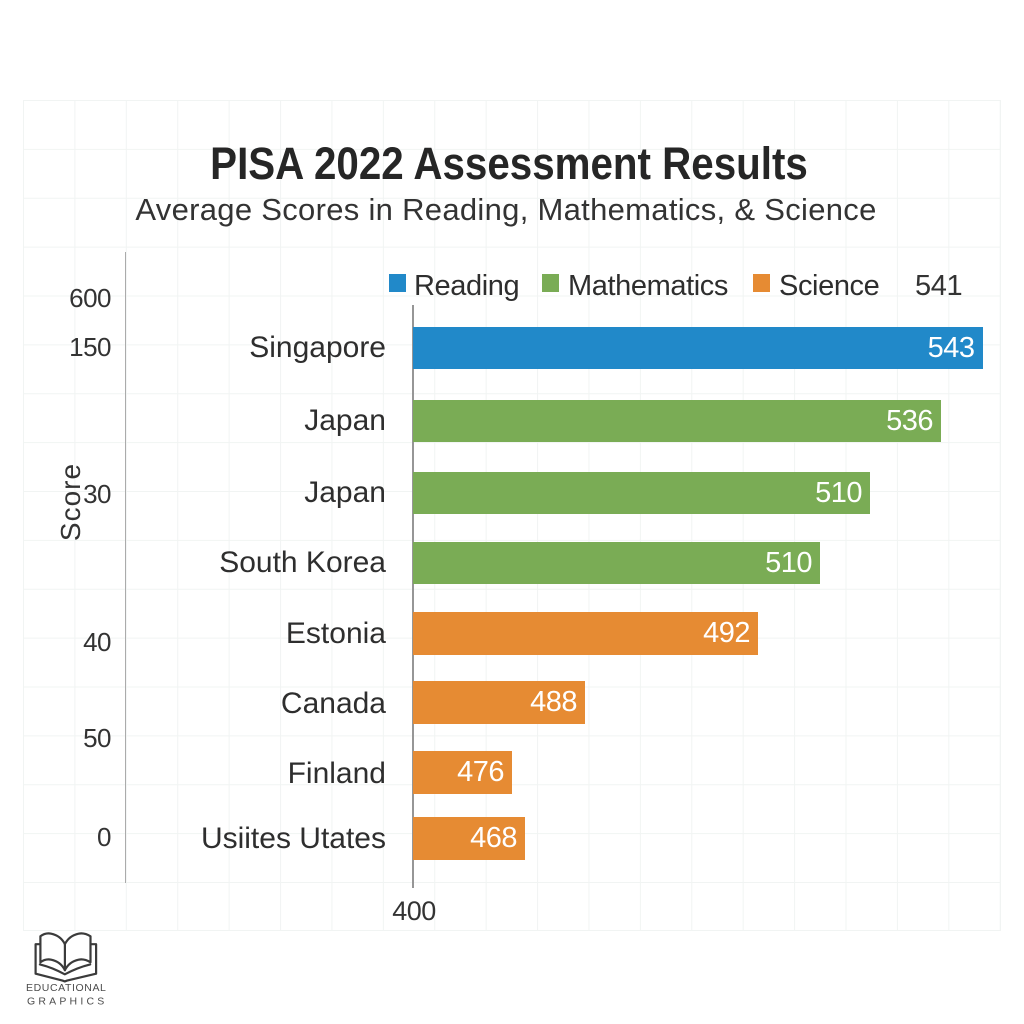  What do you see at coordinates (66, 988) in the screenshot?
I see `svg-text: EDUCATIONAL` at bounding box center [66, 988].